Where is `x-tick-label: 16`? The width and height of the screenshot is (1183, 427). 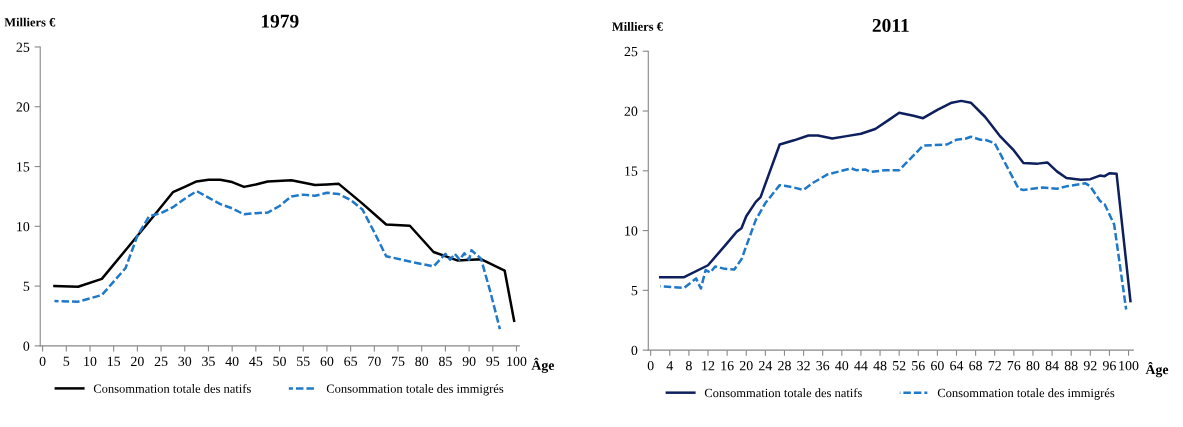 x-tick-label: 16 is located at coordinates (727, 366).